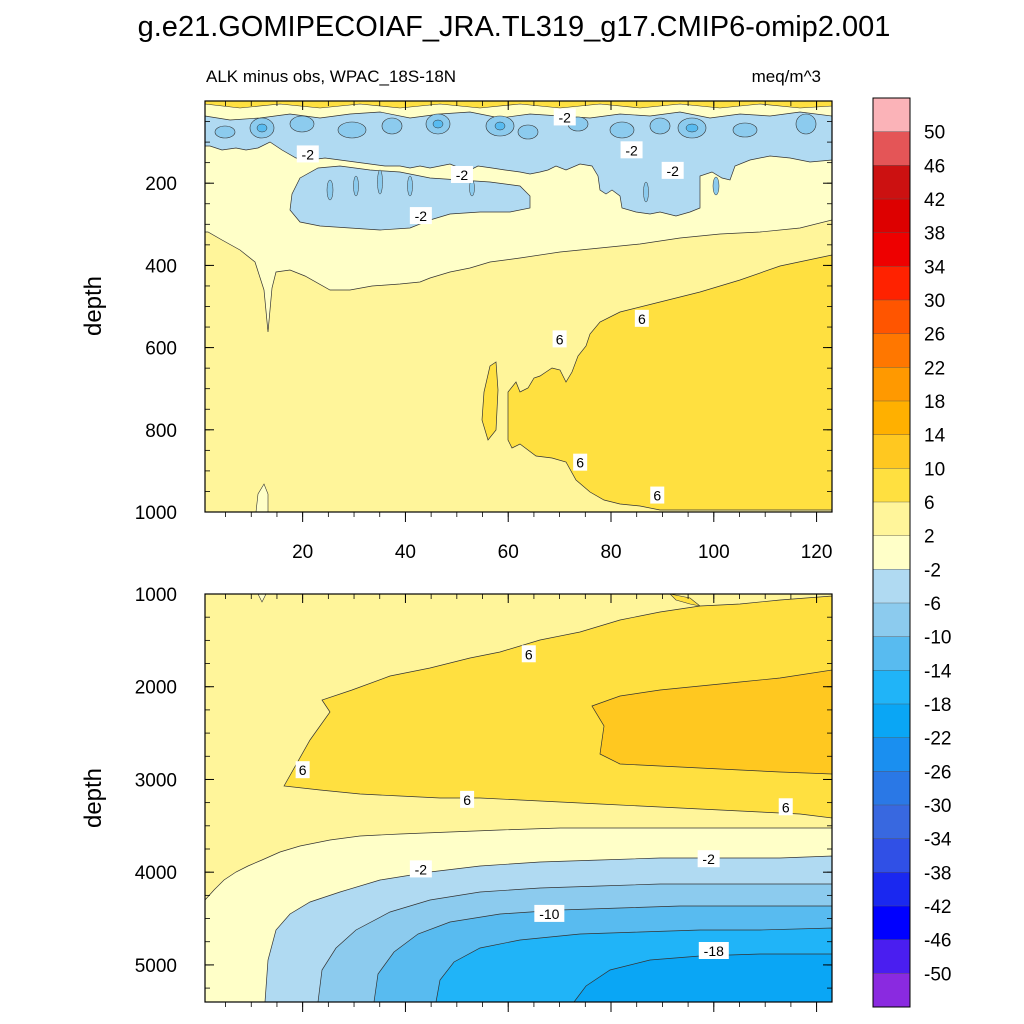 The image size is (1024, 1024). Describe the element at coordinates (934, 234) in the screenshot. I see `colorbar-label: 38` at that location.